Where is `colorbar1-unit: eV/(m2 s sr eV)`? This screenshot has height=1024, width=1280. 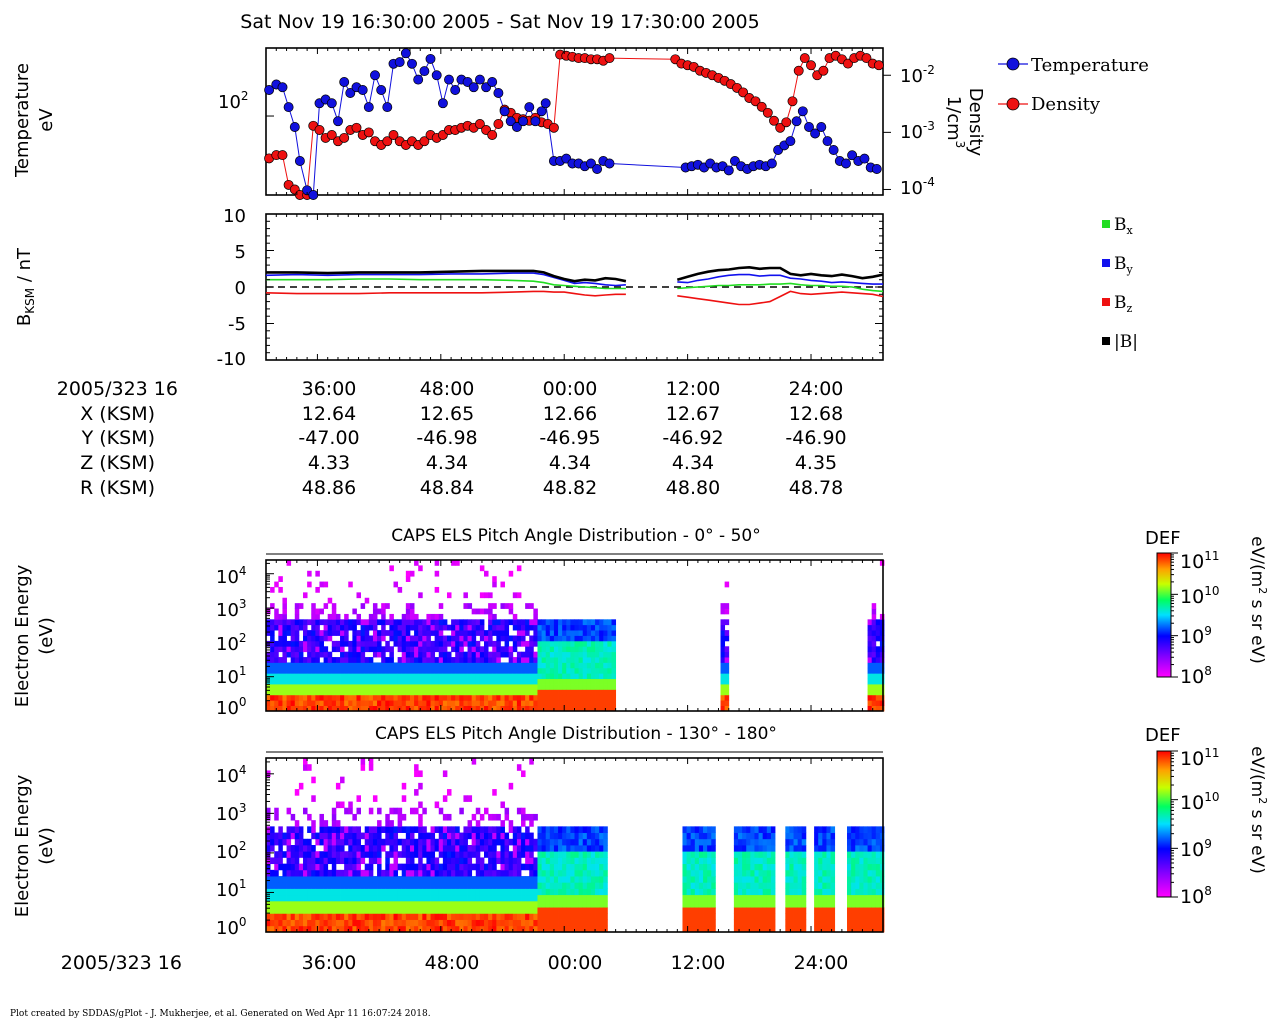 colorbar1-unit: eV/(m2 s sr eV) is located at coordinates (1258, 600).